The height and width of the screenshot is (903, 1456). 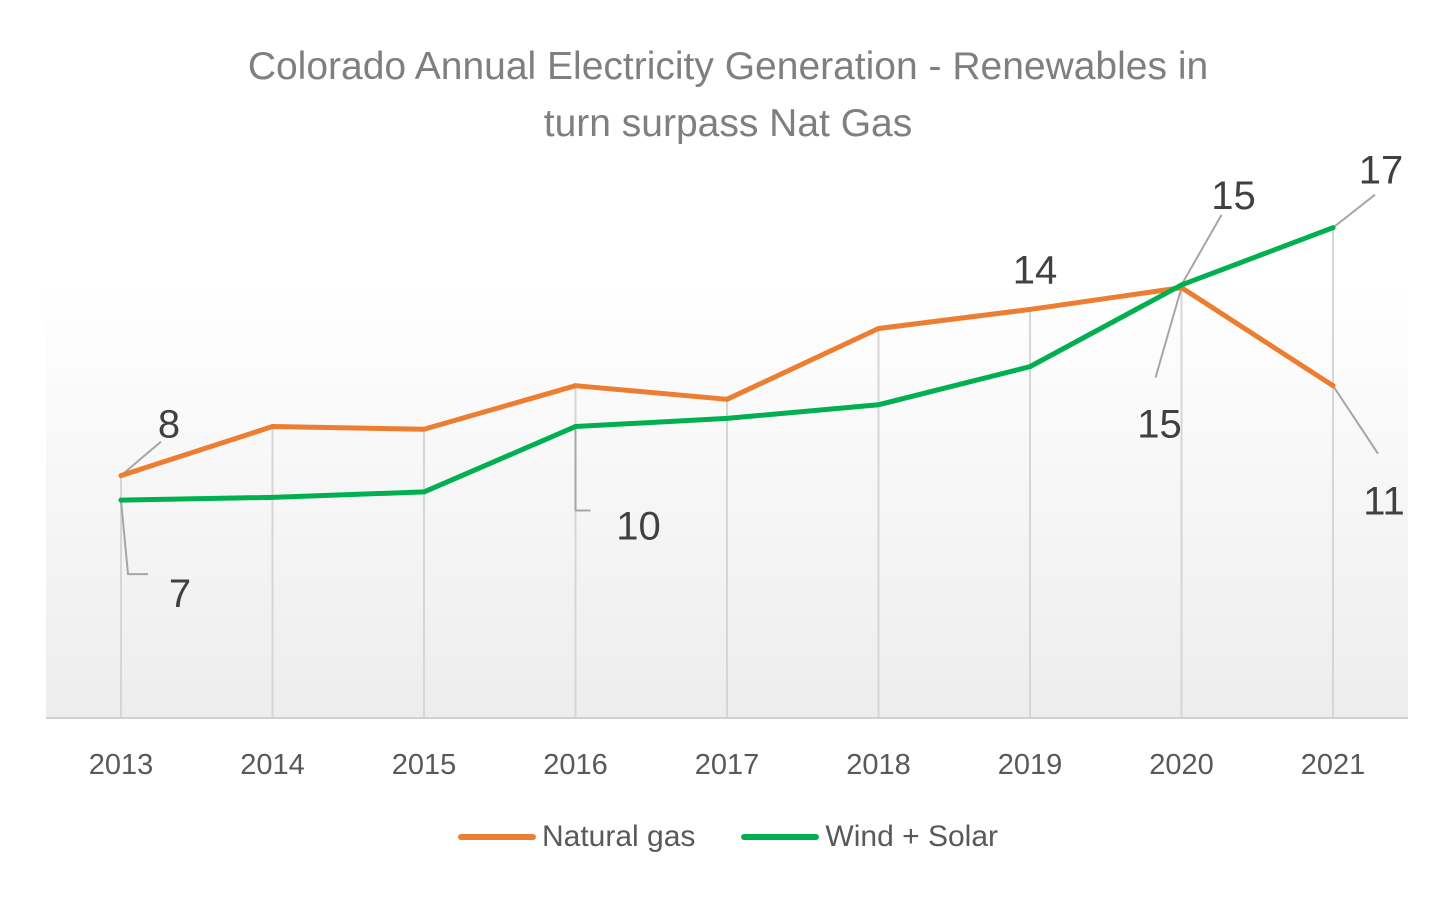 What do you see at coordinates (1333, 765) in the screenshot?
I see `x-tick-label-2021: 2021` at bounding box center [1333, 765].